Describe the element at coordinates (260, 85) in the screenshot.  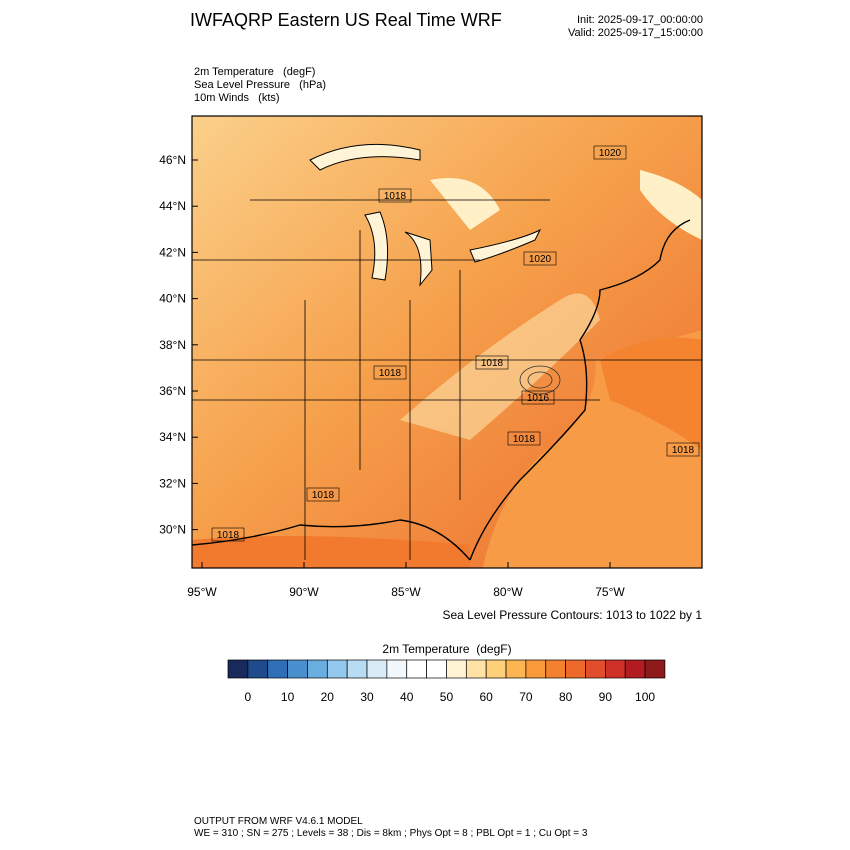
I see `field-label: Sea Level Pressure (hPa)` at that location.